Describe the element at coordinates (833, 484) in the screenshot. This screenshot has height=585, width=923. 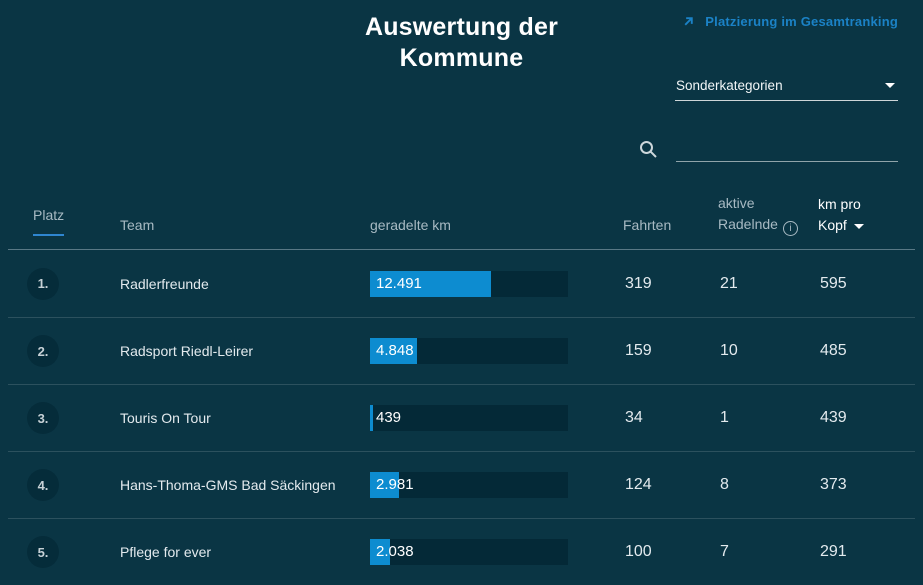
I see `km-pro-kopf-value: 373` at that location.